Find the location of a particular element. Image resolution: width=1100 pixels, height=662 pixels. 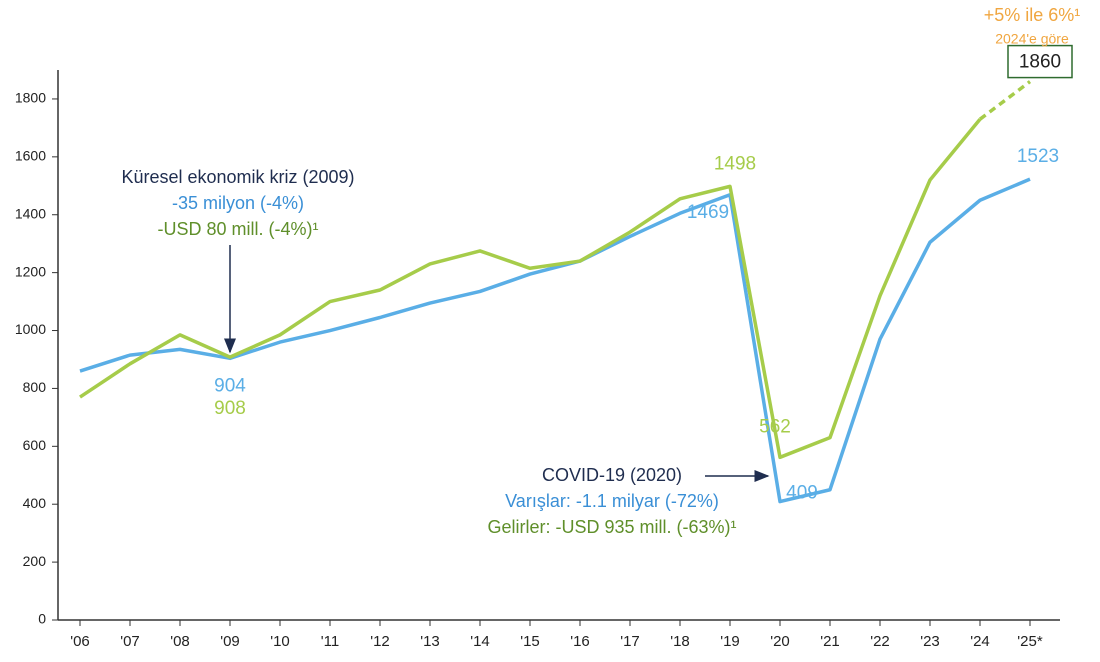

x-tick-label: '08 is located at coordinates (180, 641).